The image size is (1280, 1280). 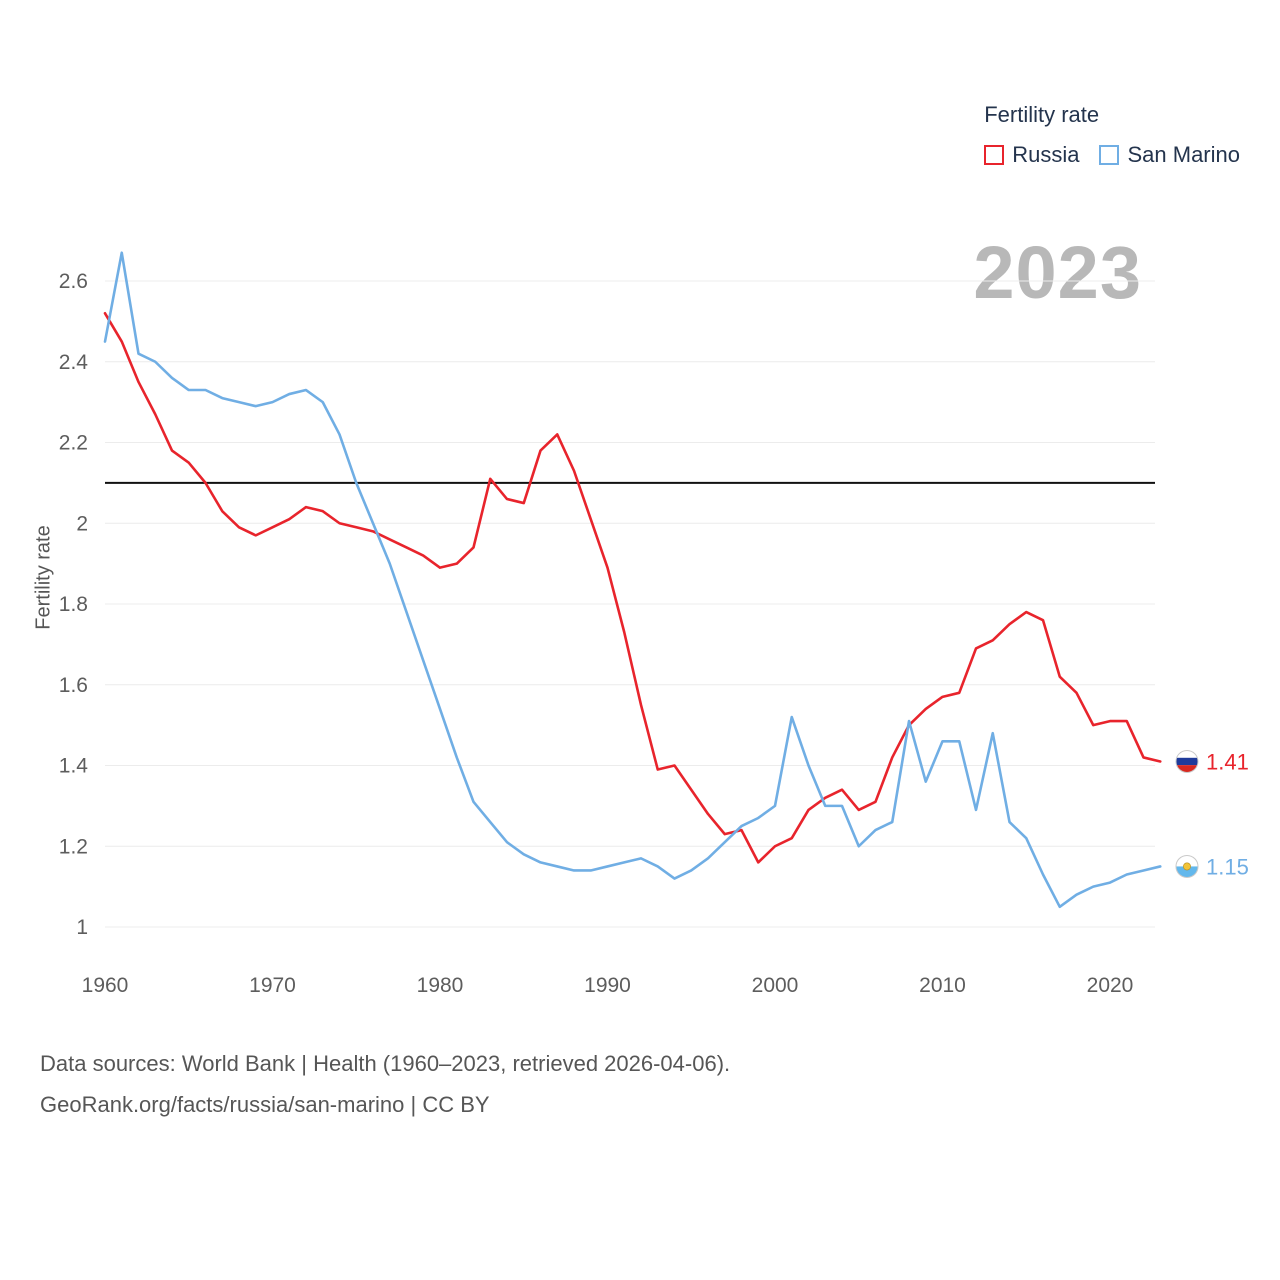 What do you see at coordinates (1187, 866) in the screenshot?
I see `san-marino-flag-icon` at bounding box center [1187, 866].